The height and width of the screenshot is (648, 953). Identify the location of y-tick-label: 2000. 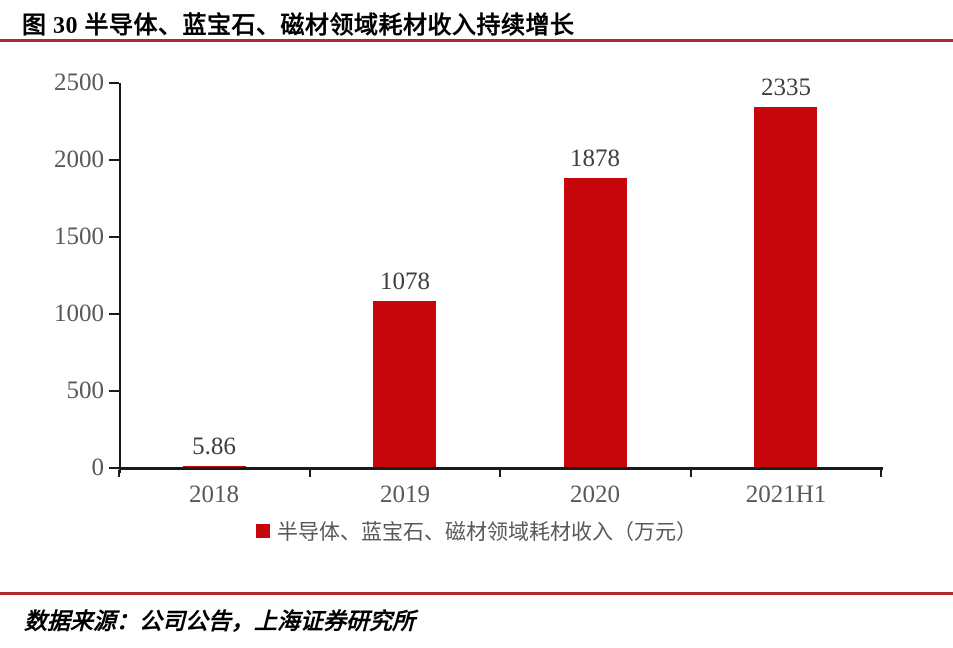
(79, 159).